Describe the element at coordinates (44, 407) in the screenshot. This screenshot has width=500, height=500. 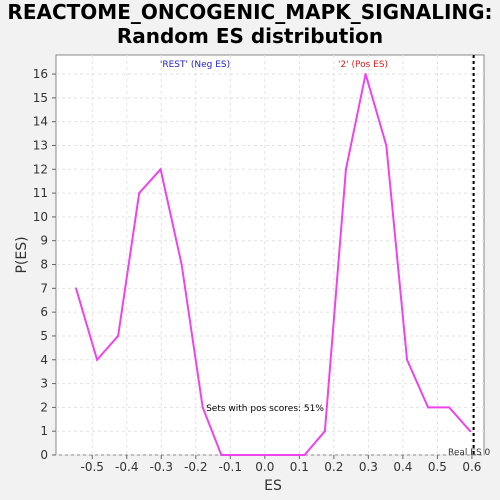
I see `y-tick-label: 2` at that location.